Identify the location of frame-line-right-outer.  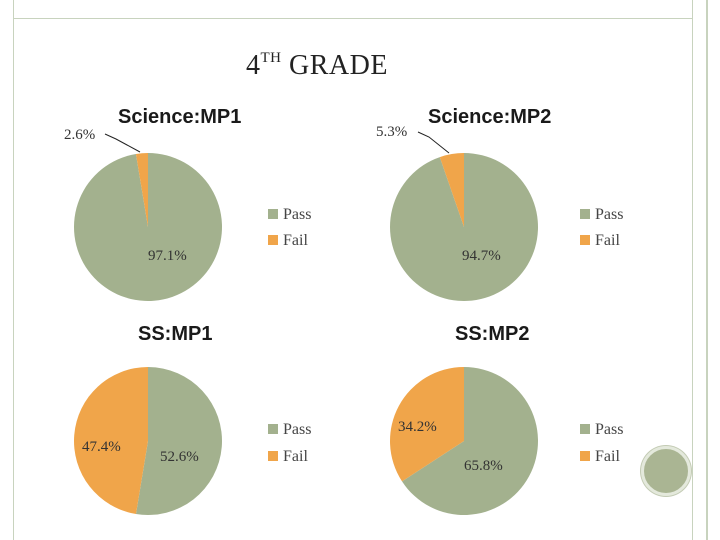
(707, 270).